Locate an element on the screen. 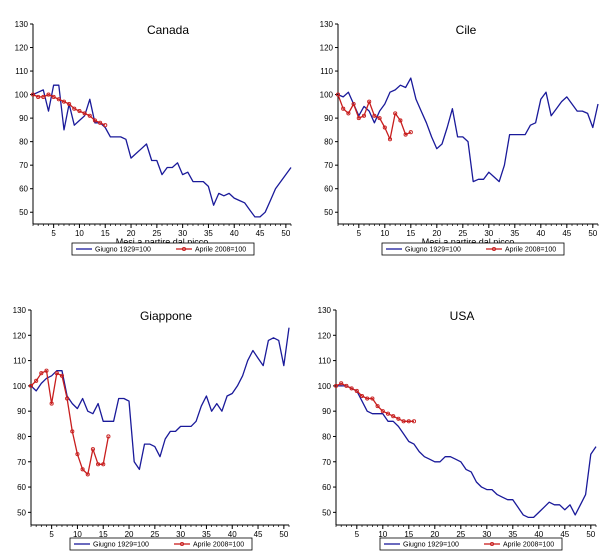  y-tick-label: 130 is located at coordinates (22, 24).